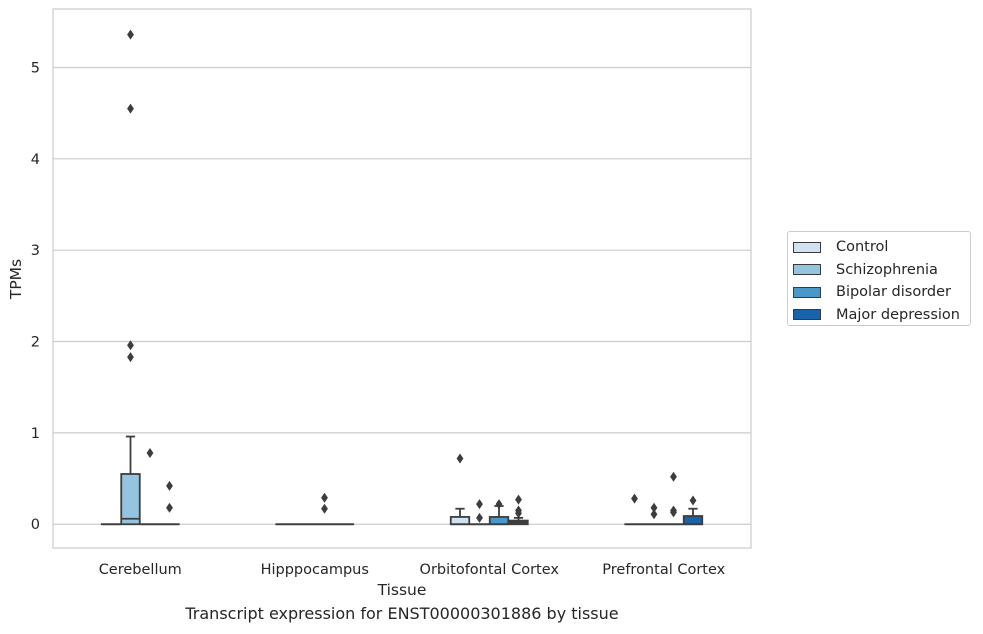 This screenshot has height=634, width=983. What do you see at coordinates (315, 570) in the screenshot?
I see `x-tick-label: Hipppocampus` at bounding box center [315, 570].